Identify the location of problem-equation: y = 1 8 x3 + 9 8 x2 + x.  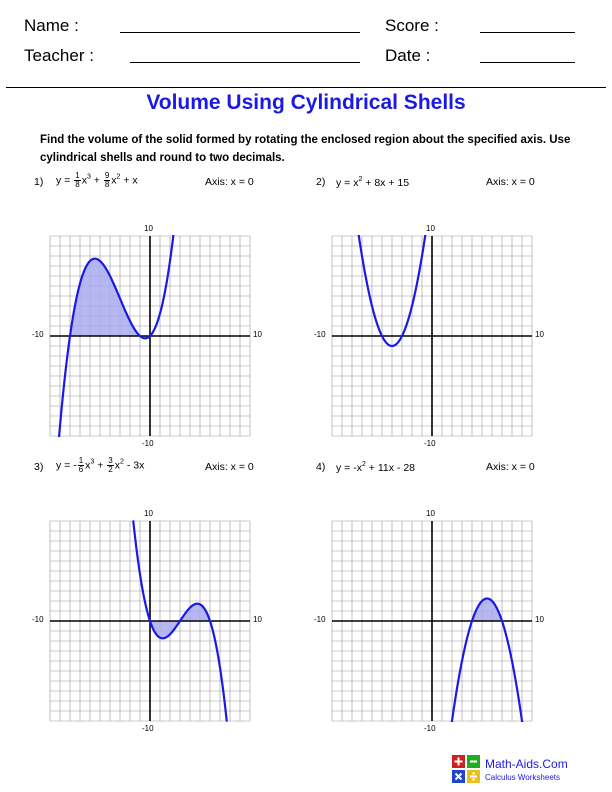
(97, 180).